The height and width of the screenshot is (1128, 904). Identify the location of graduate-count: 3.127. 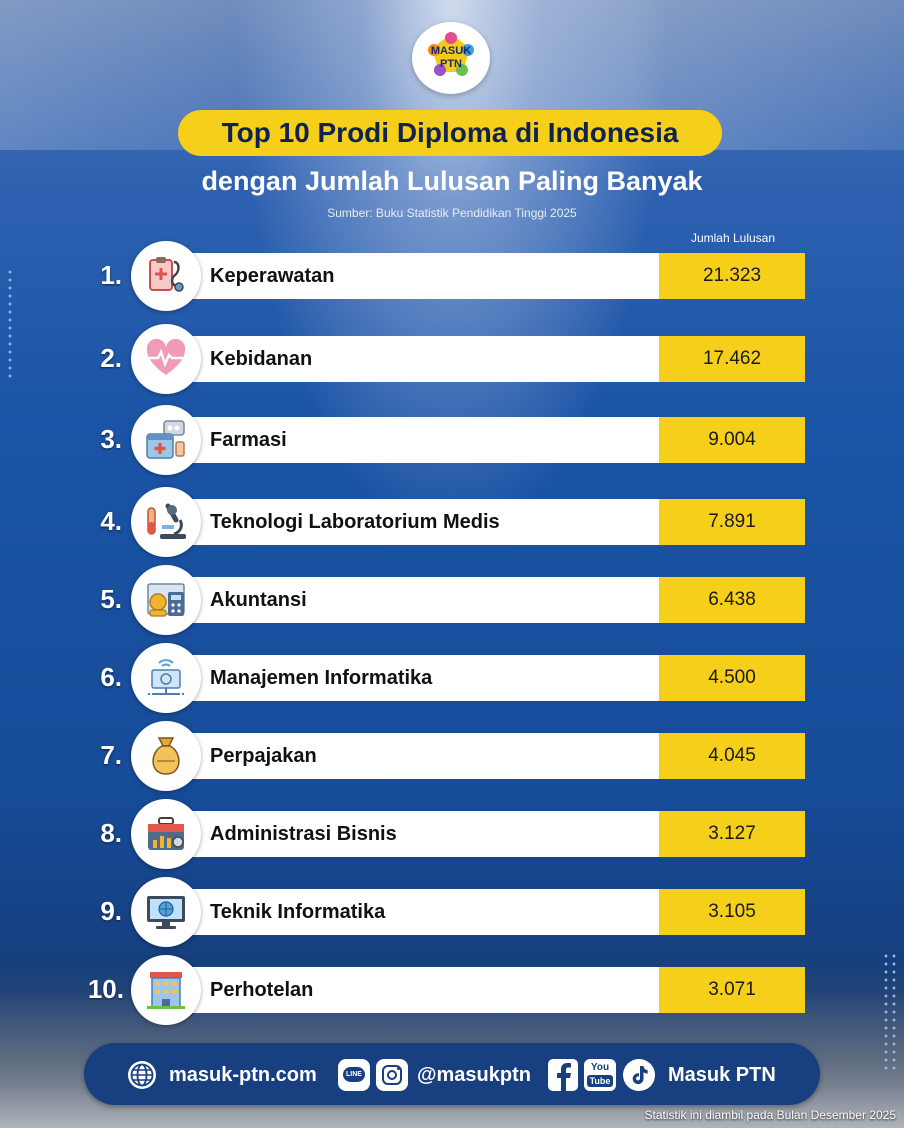
(732, 834).